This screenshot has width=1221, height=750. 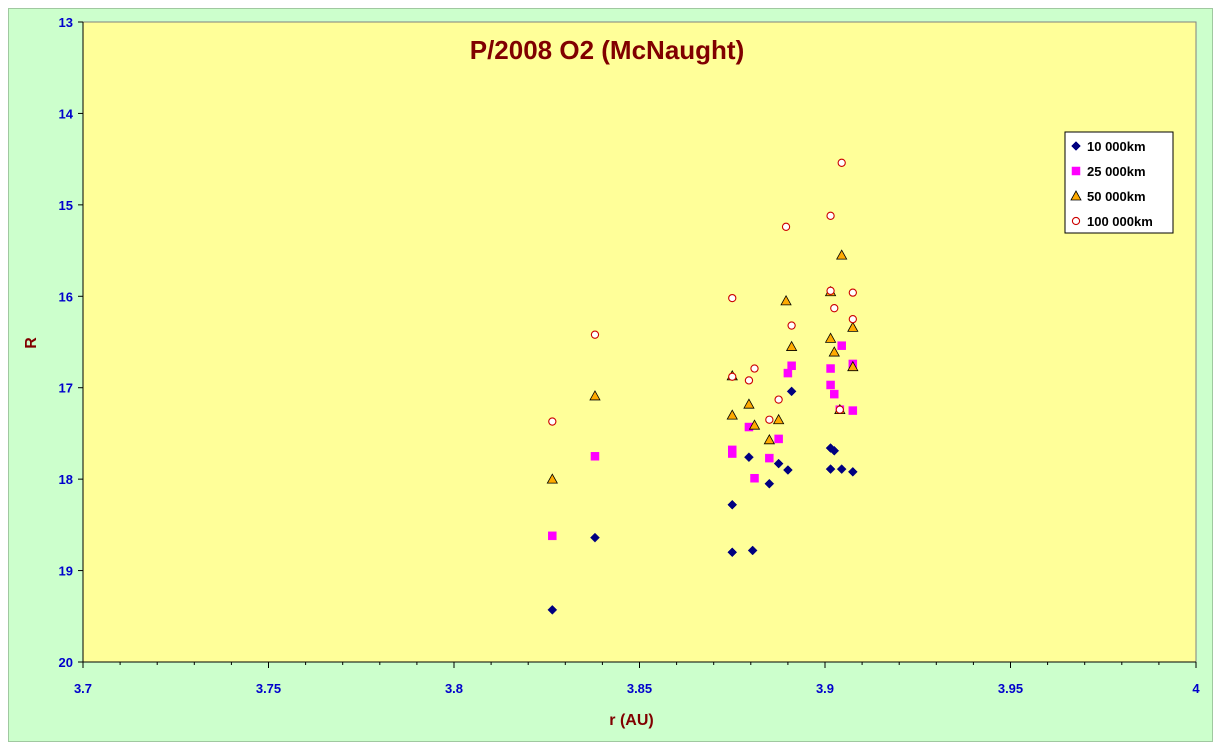 What do you see at coordinates (825, 688) in the screenshot?
I see `x-tick-label: 3.9` at bounding box center [825, 688].